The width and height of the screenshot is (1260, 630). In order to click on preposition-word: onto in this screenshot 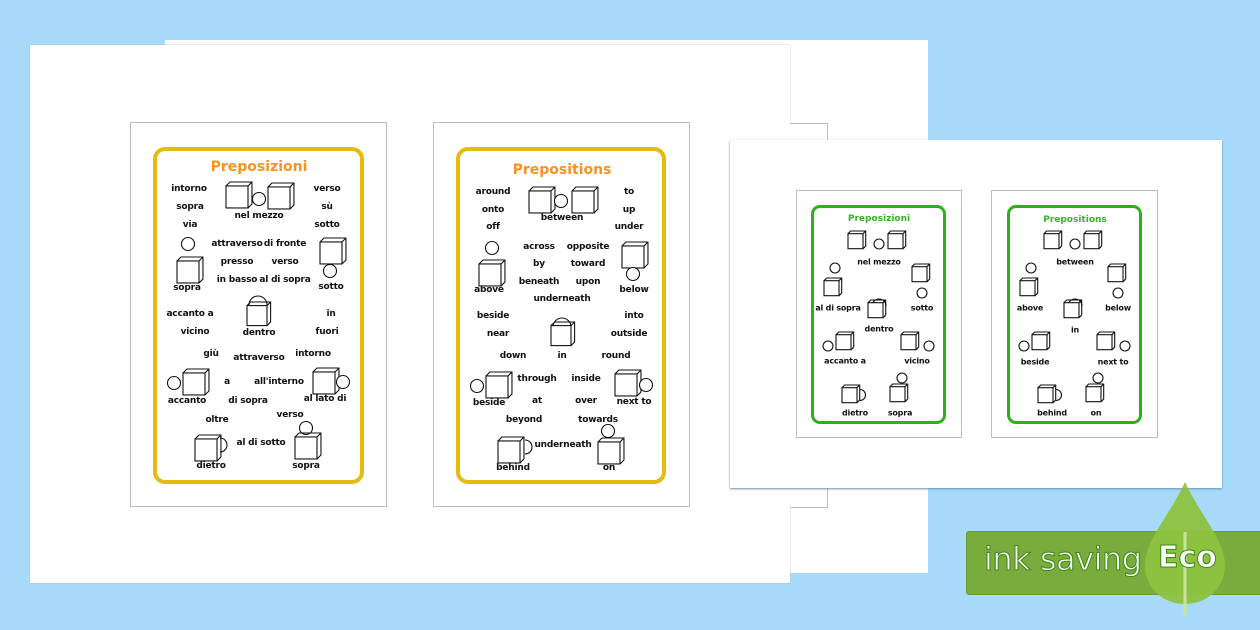, I will do `click(493, 210)`.